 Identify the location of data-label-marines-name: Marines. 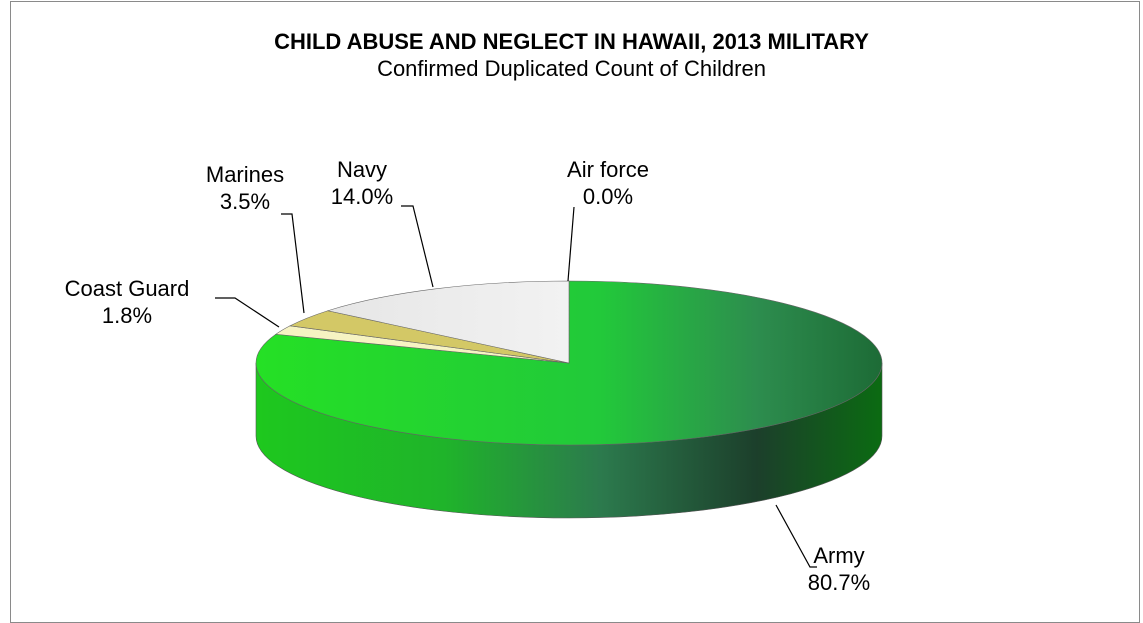
(245, 174).